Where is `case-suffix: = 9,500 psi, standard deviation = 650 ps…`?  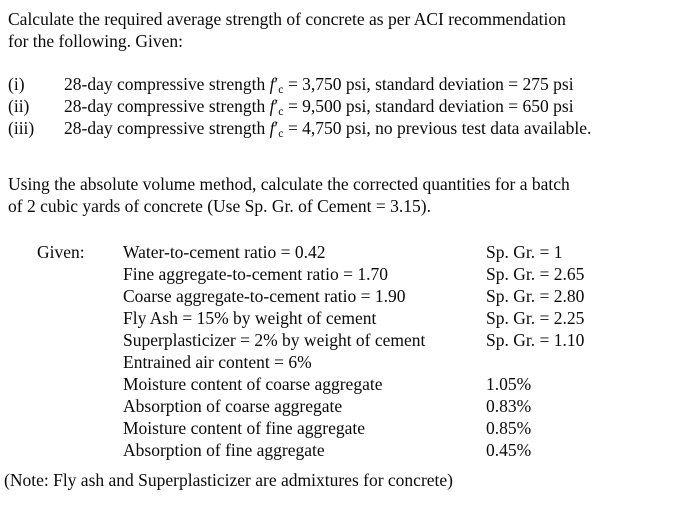
case-suffix: = 9,500 psi, standard deviation = 650 ps… is located at coordinates (428, 106).